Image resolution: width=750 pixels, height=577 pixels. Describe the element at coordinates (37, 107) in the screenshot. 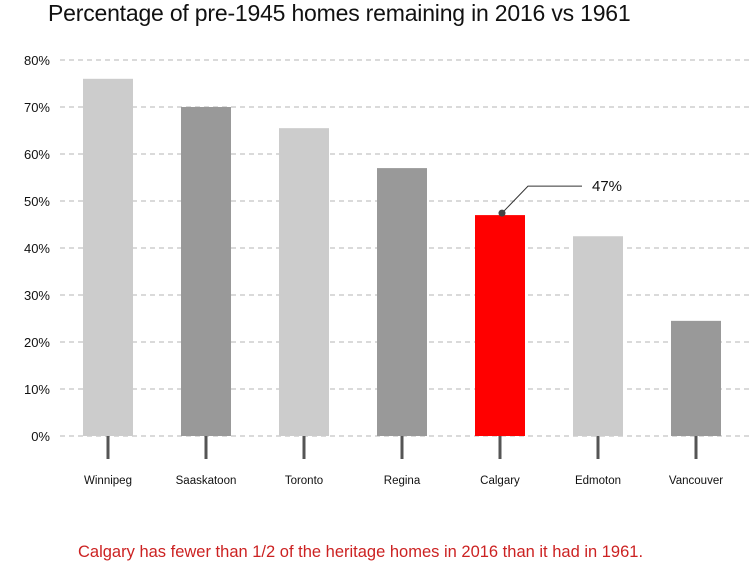

I see `y-tick-label: 70%` at that location.